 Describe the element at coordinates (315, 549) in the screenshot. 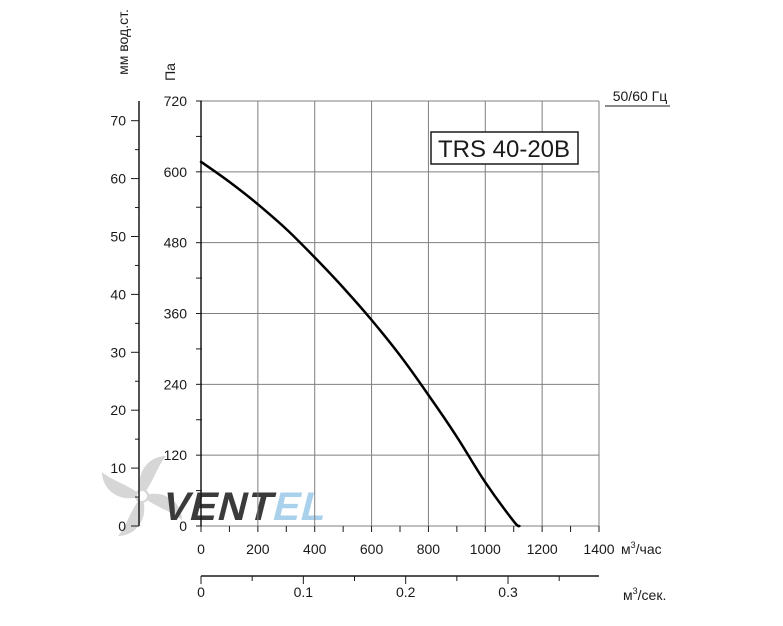

I see `x-primary-tick-label: 400` at that location.